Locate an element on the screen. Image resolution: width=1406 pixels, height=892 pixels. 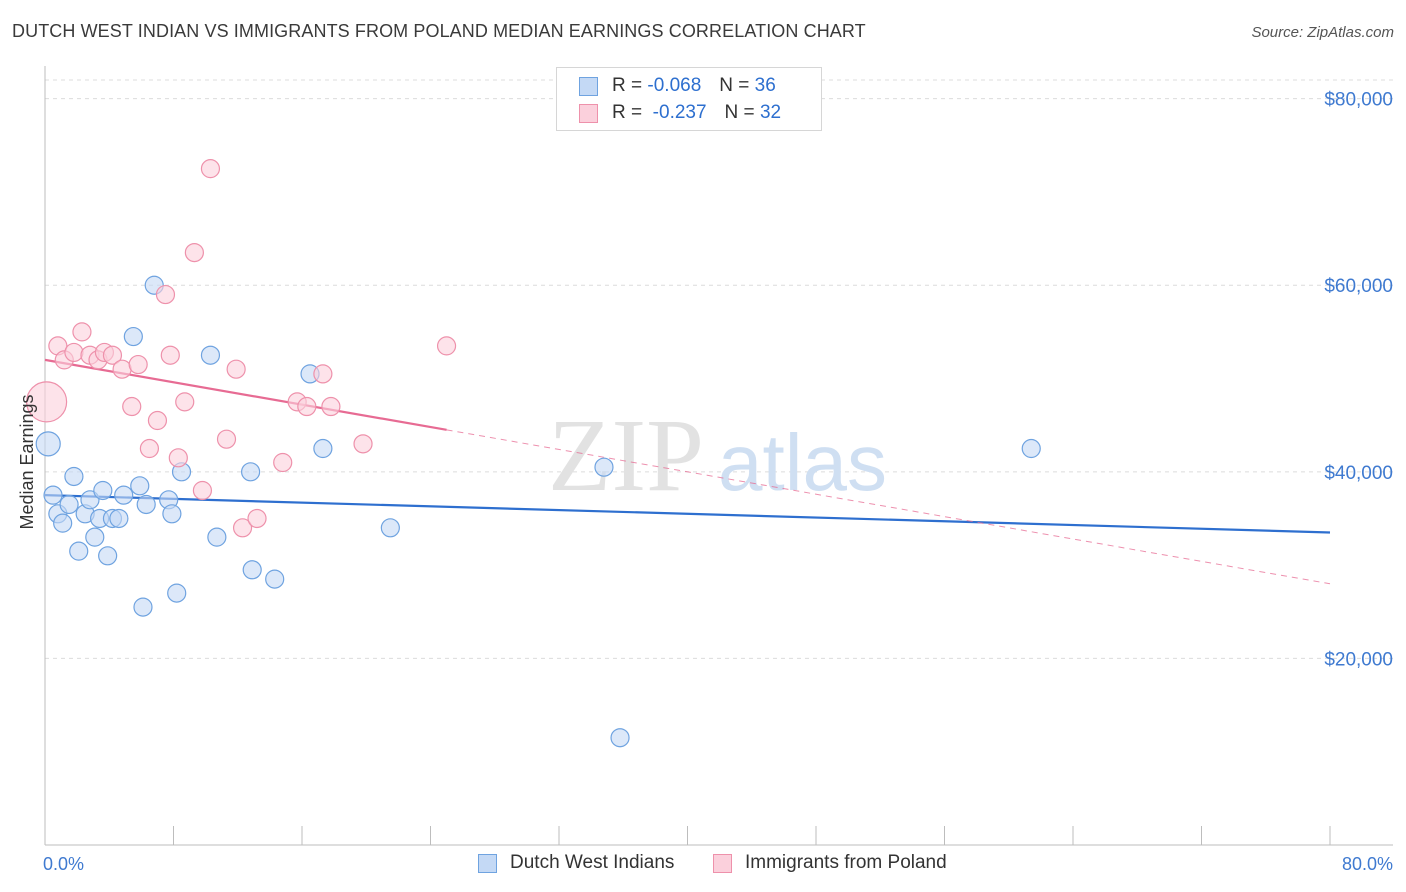
trend-line-poland is located at coordinates (245, 394).